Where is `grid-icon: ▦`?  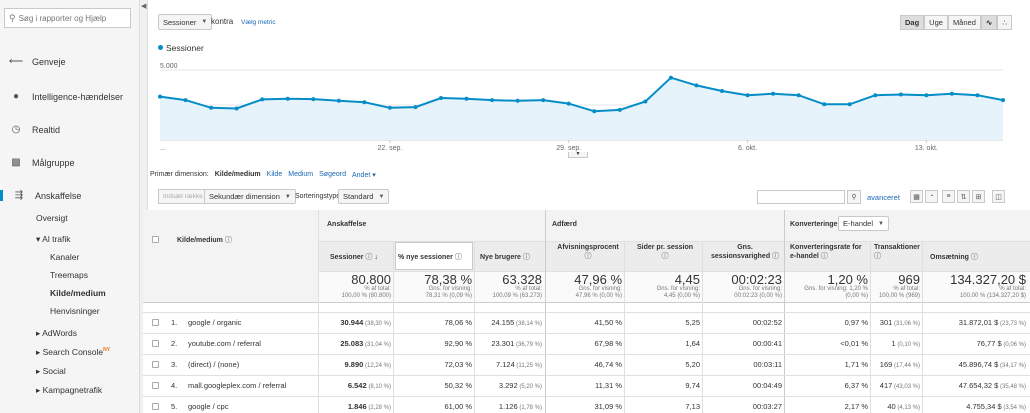 grid-icon: ▦ is located at coordinates (916, 197).